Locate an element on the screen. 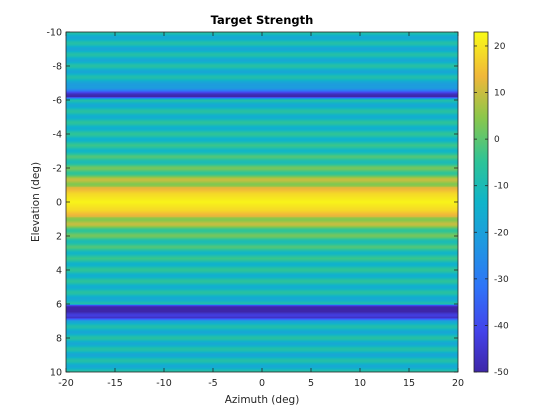 The width and height of the screenshot is (560, 420). colorbar-tick-label: 0 is located at coordinates (497, 140).